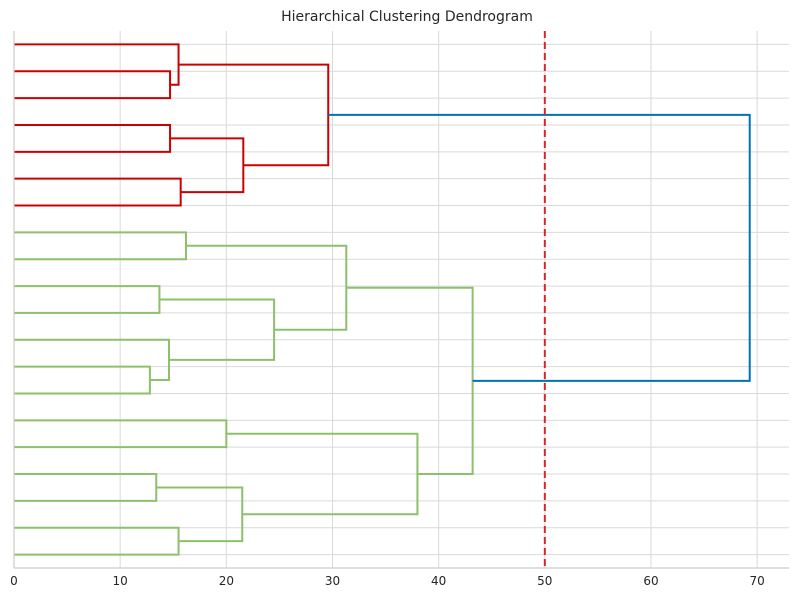  I want to click on link-m8, so click(87, 299).